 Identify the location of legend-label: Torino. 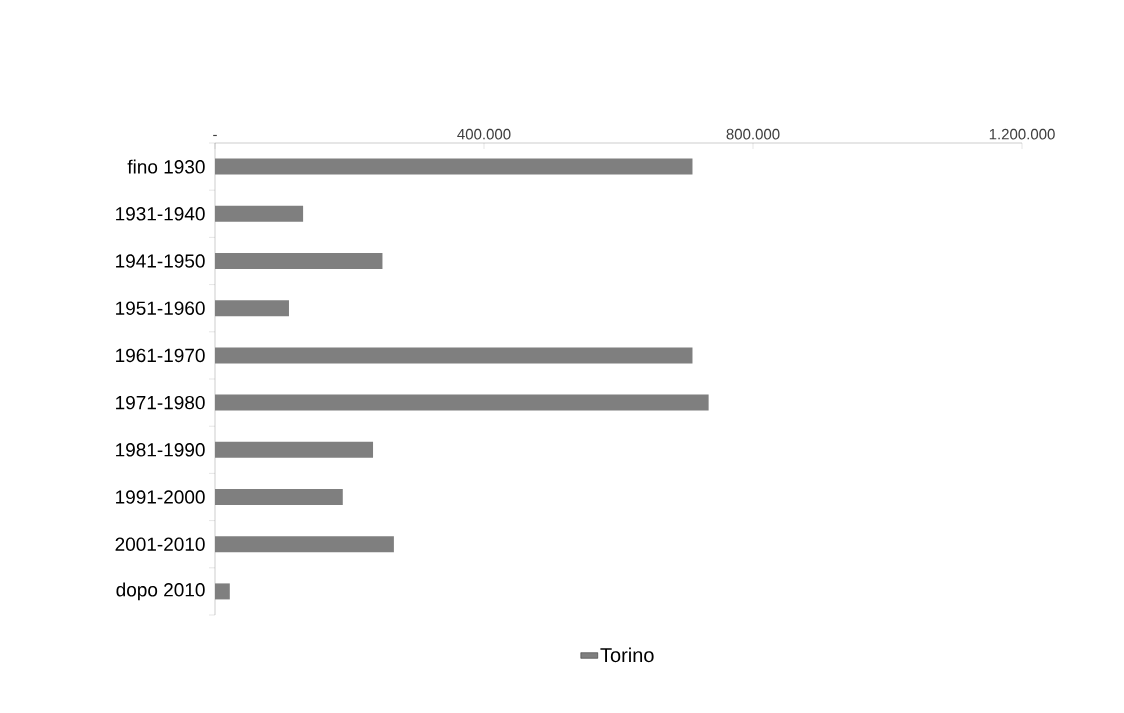
(627, 655).